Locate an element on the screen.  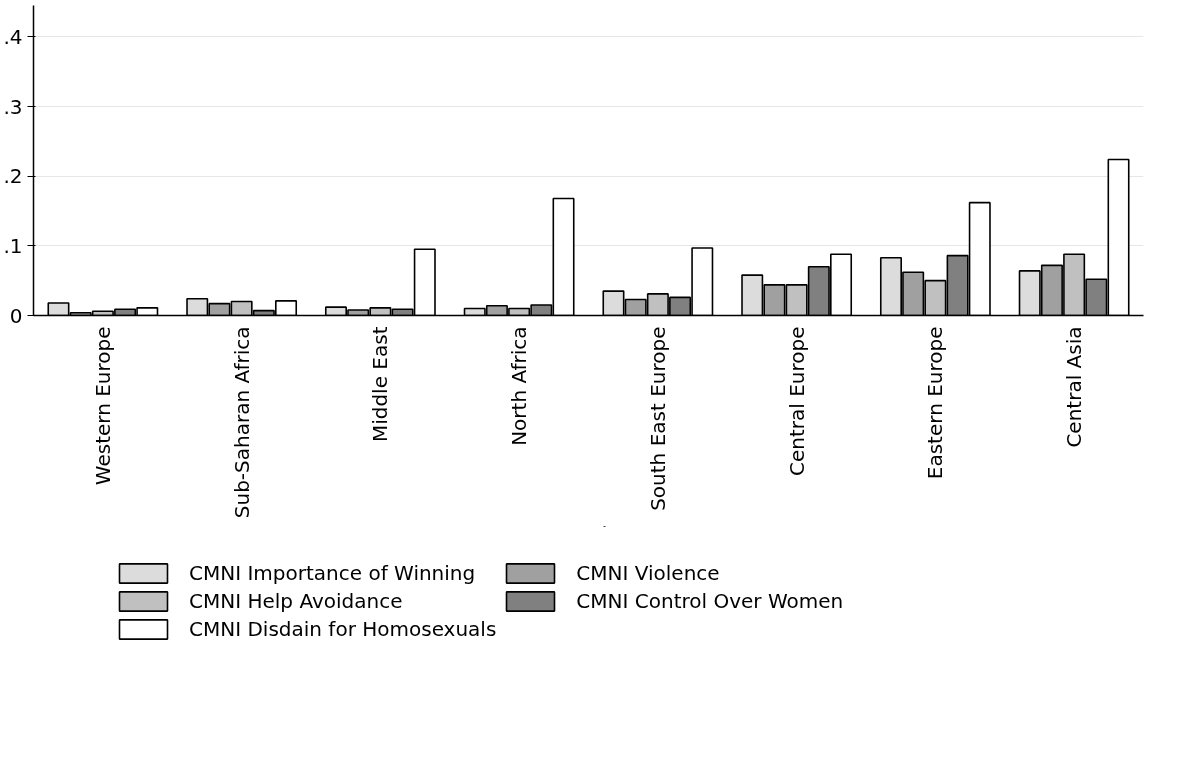
x-tick-label: North Africa is located at coordinates (519, 386).